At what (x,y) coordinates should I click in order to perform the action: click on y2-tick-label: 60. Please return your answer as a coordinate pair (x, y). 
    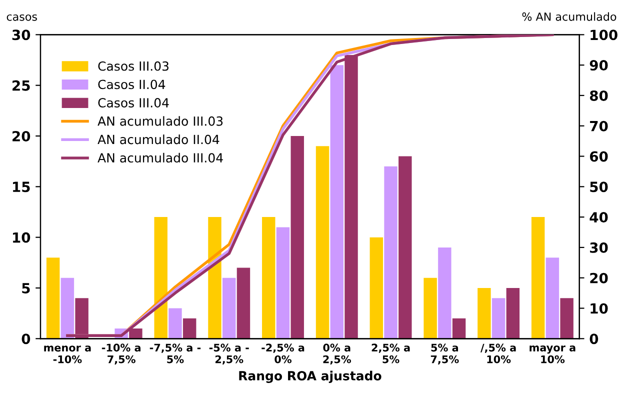
    Looking at the image, I should click on (599, 156).